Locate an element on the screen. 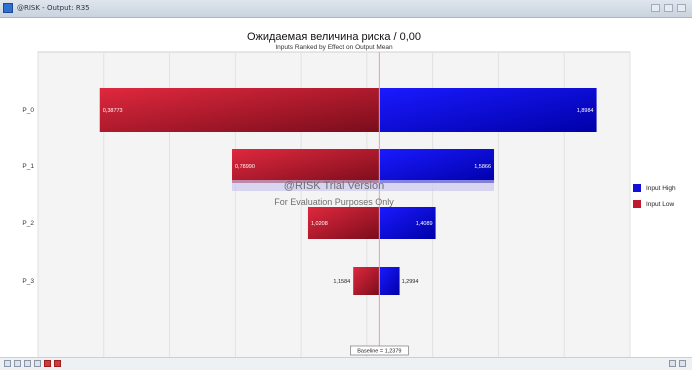  category-labels: P_0 P_1 P_2 P_3 is located at coordinates (28, 196).